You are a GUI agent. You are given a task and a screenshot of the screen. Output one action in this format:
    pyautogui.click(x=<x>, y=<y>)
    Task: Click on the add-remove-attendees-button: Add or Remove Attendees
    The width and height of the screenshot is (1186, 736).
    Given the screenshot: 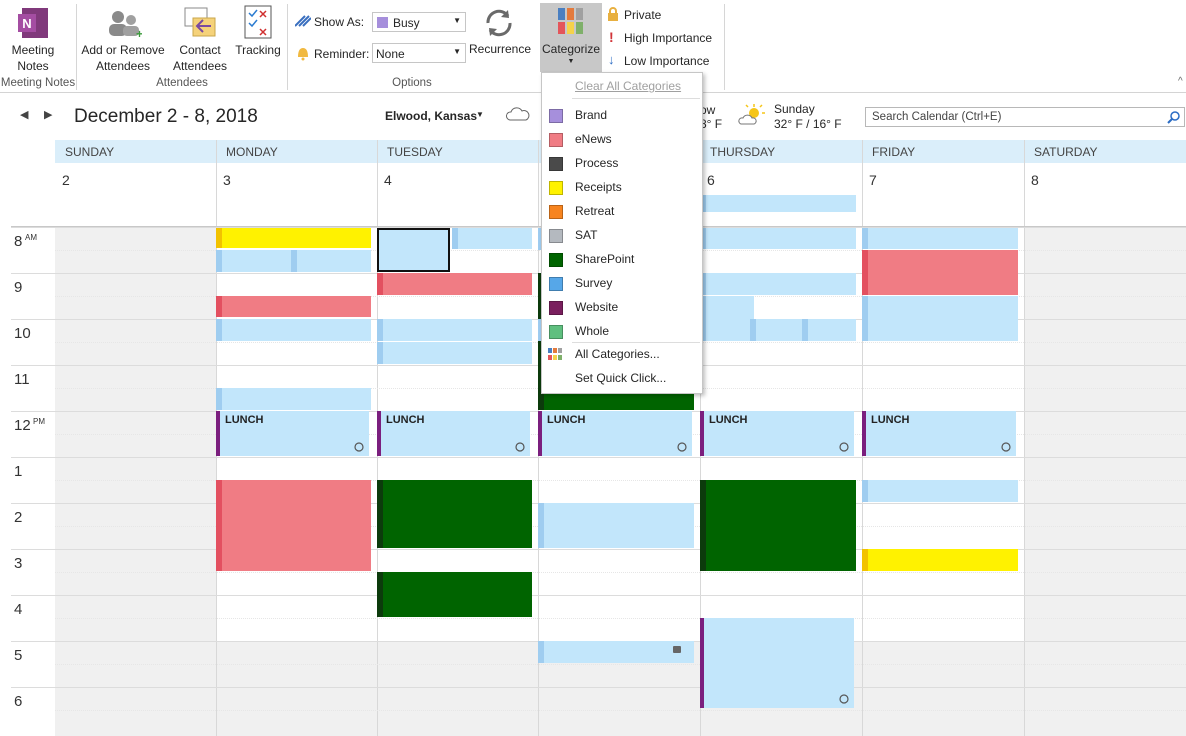 What is the action you would take?
    pyautogui.click(x=123, y=58)
    